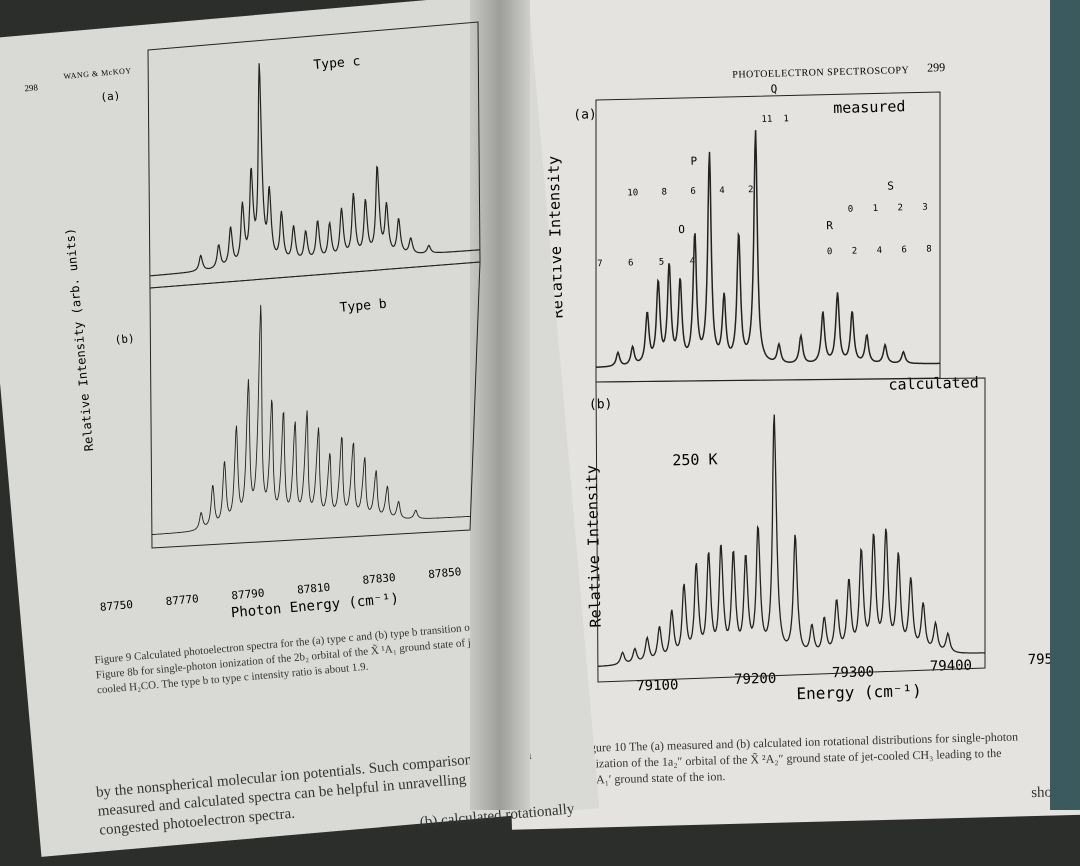 The image size is (1080, 866). Describe the element at coordinates (1065, 405) in the screenshot. I see `background-edge` at that location.